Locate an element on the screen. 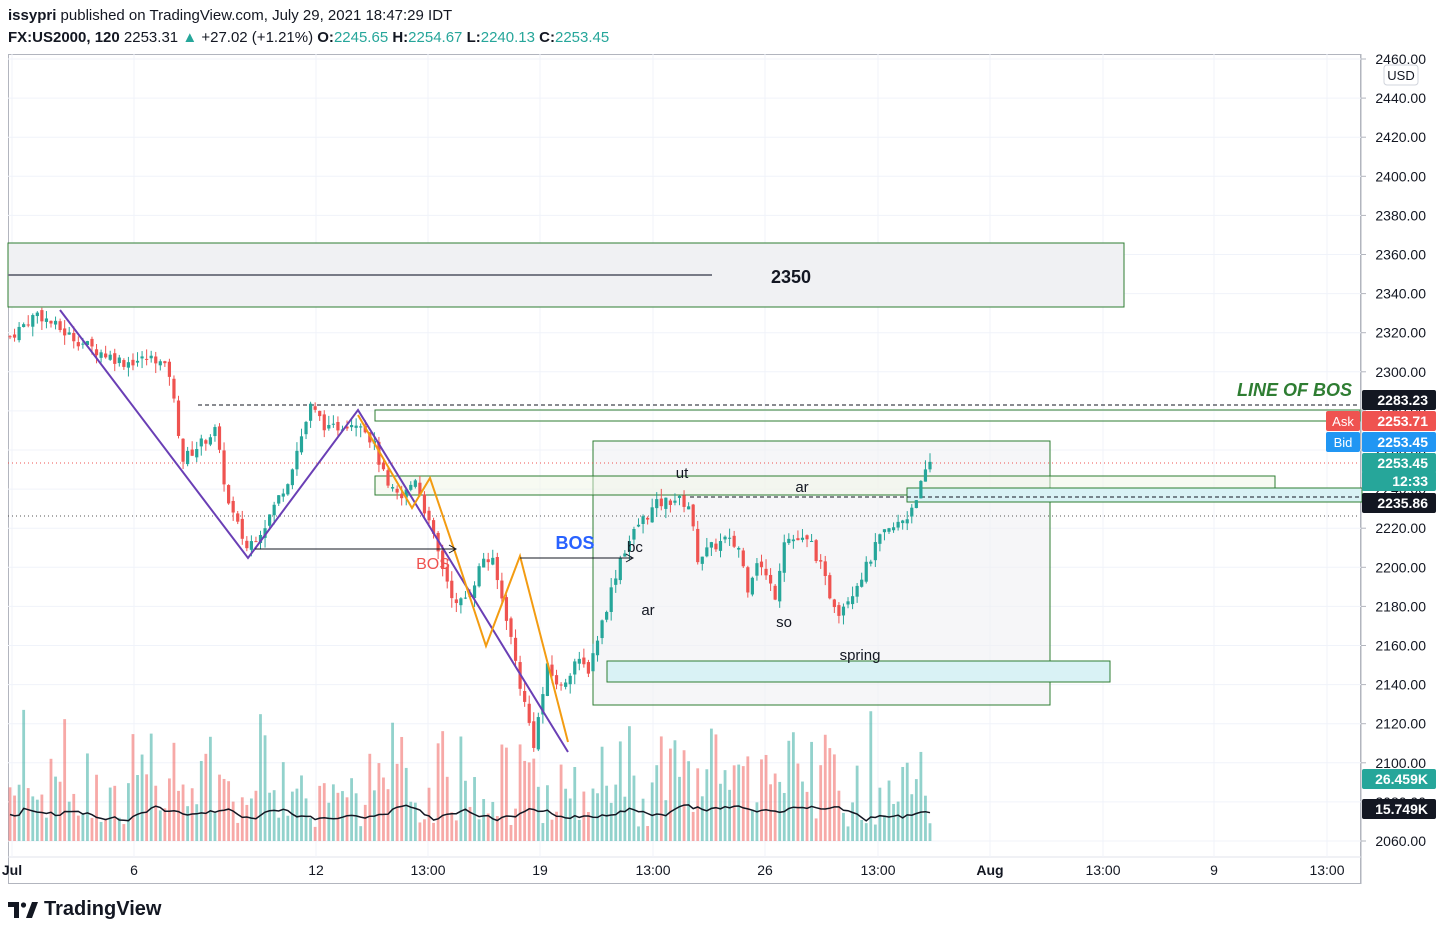 The width and height of the screenshot is (1450, 934). y-tick-label: 2420.00 is located at coordinates (1400, 137).